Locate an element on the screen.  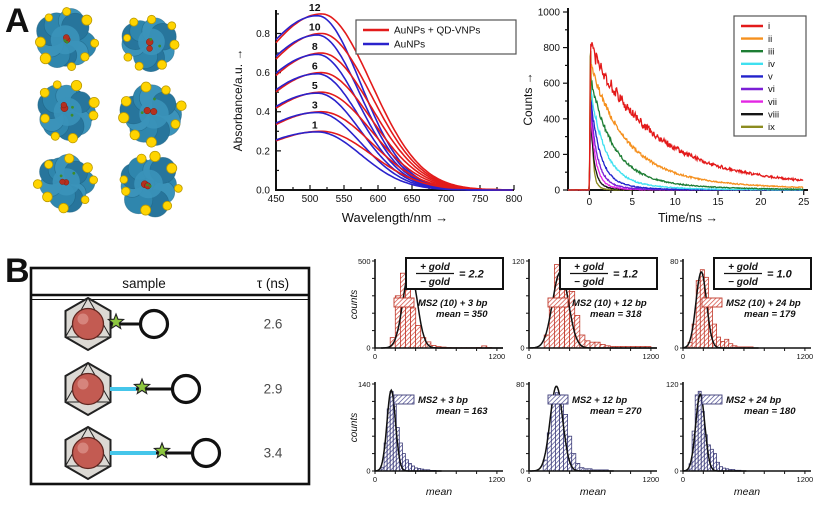
legend-label: AuNPs is located at coordinates (409, 45).